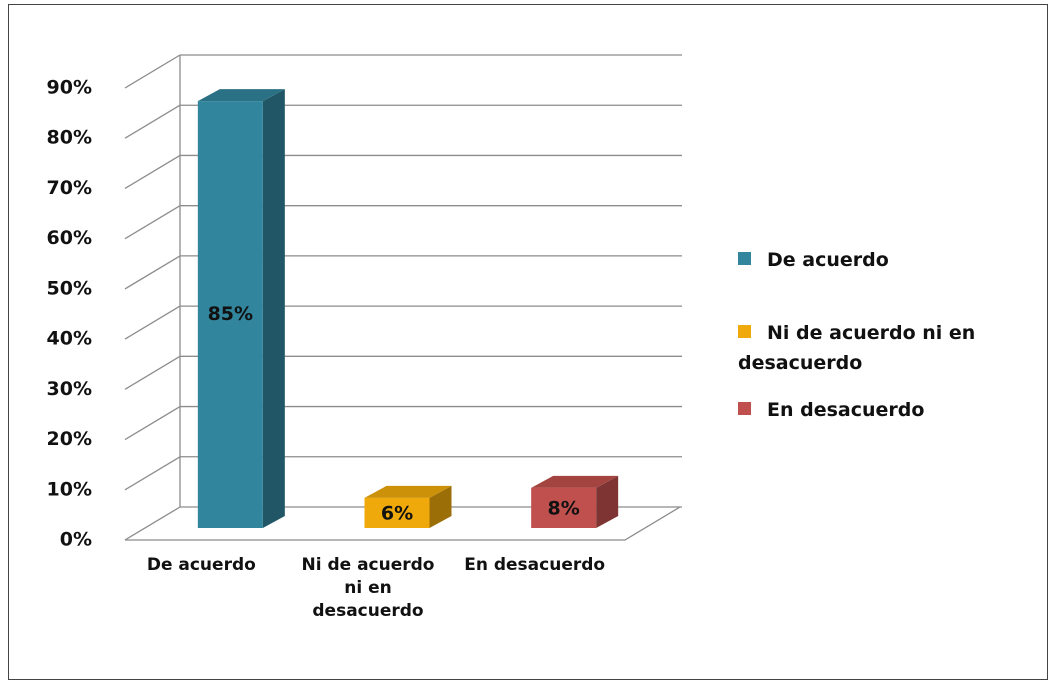 The width and height of the screenshot is (1059, 684). I want to click on legend-label: En desacuerdo, so click(846, 410).